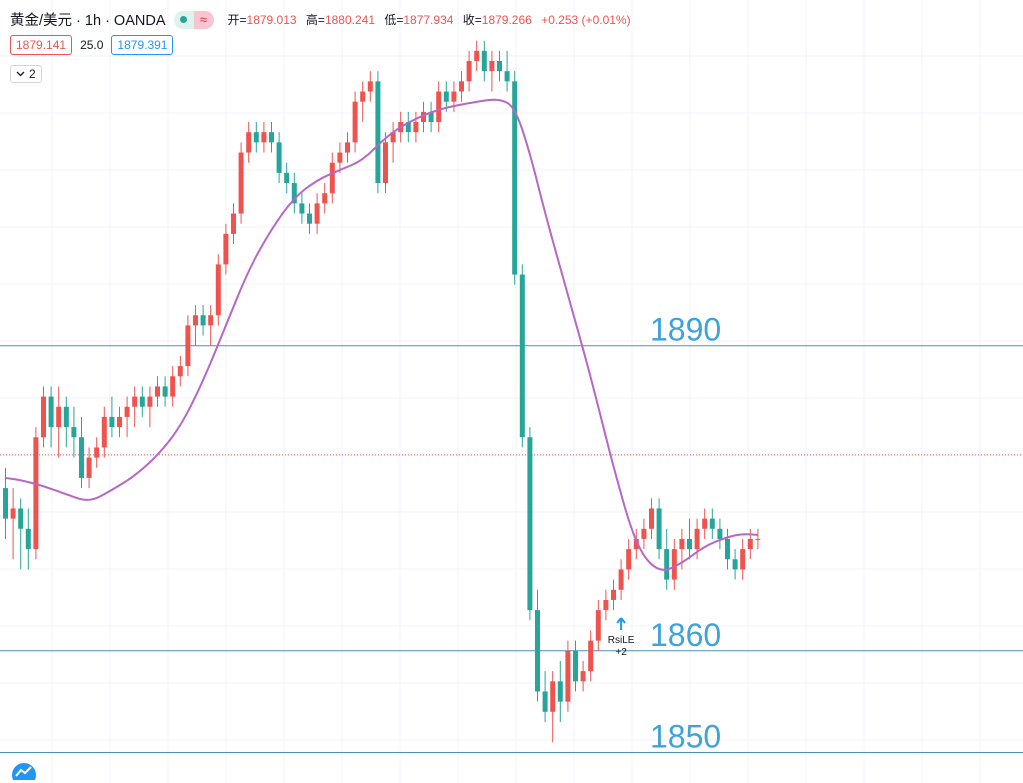 This screenshot has width=1023, height=783. What do you see at coordinates (88, 21) in the screenshot?
I see `symbol-title: 黄金/美元 · 1h · OANDA` at bounding box center [88, 21].